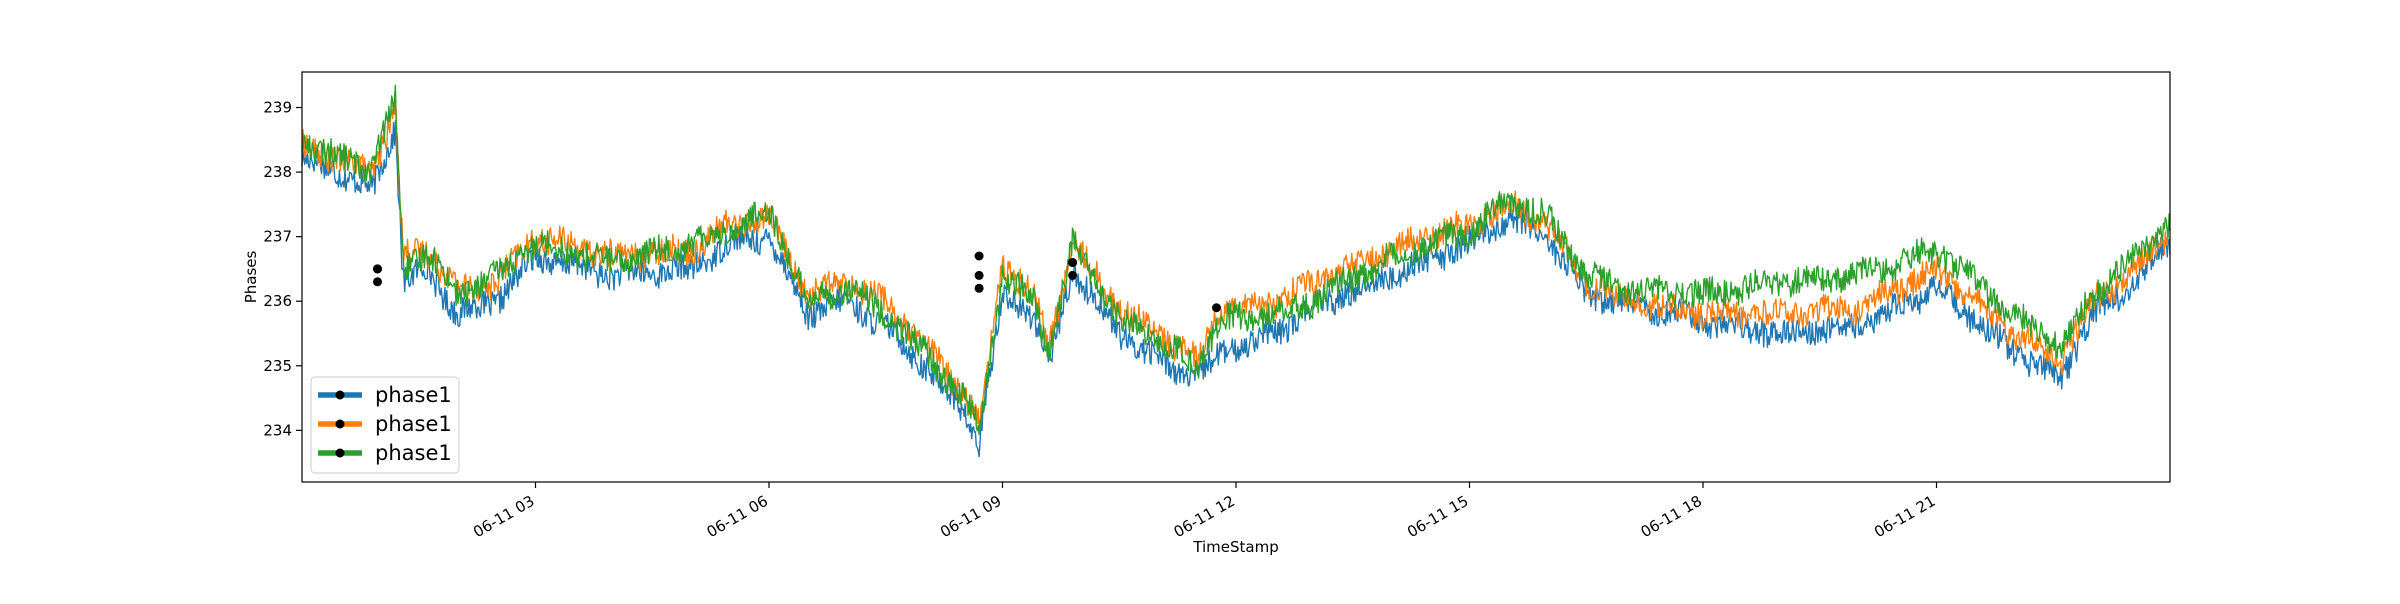  Describe the element at coordinates (413, 453) in the screenshot. I see `legend-label-3: phase1` at that location.